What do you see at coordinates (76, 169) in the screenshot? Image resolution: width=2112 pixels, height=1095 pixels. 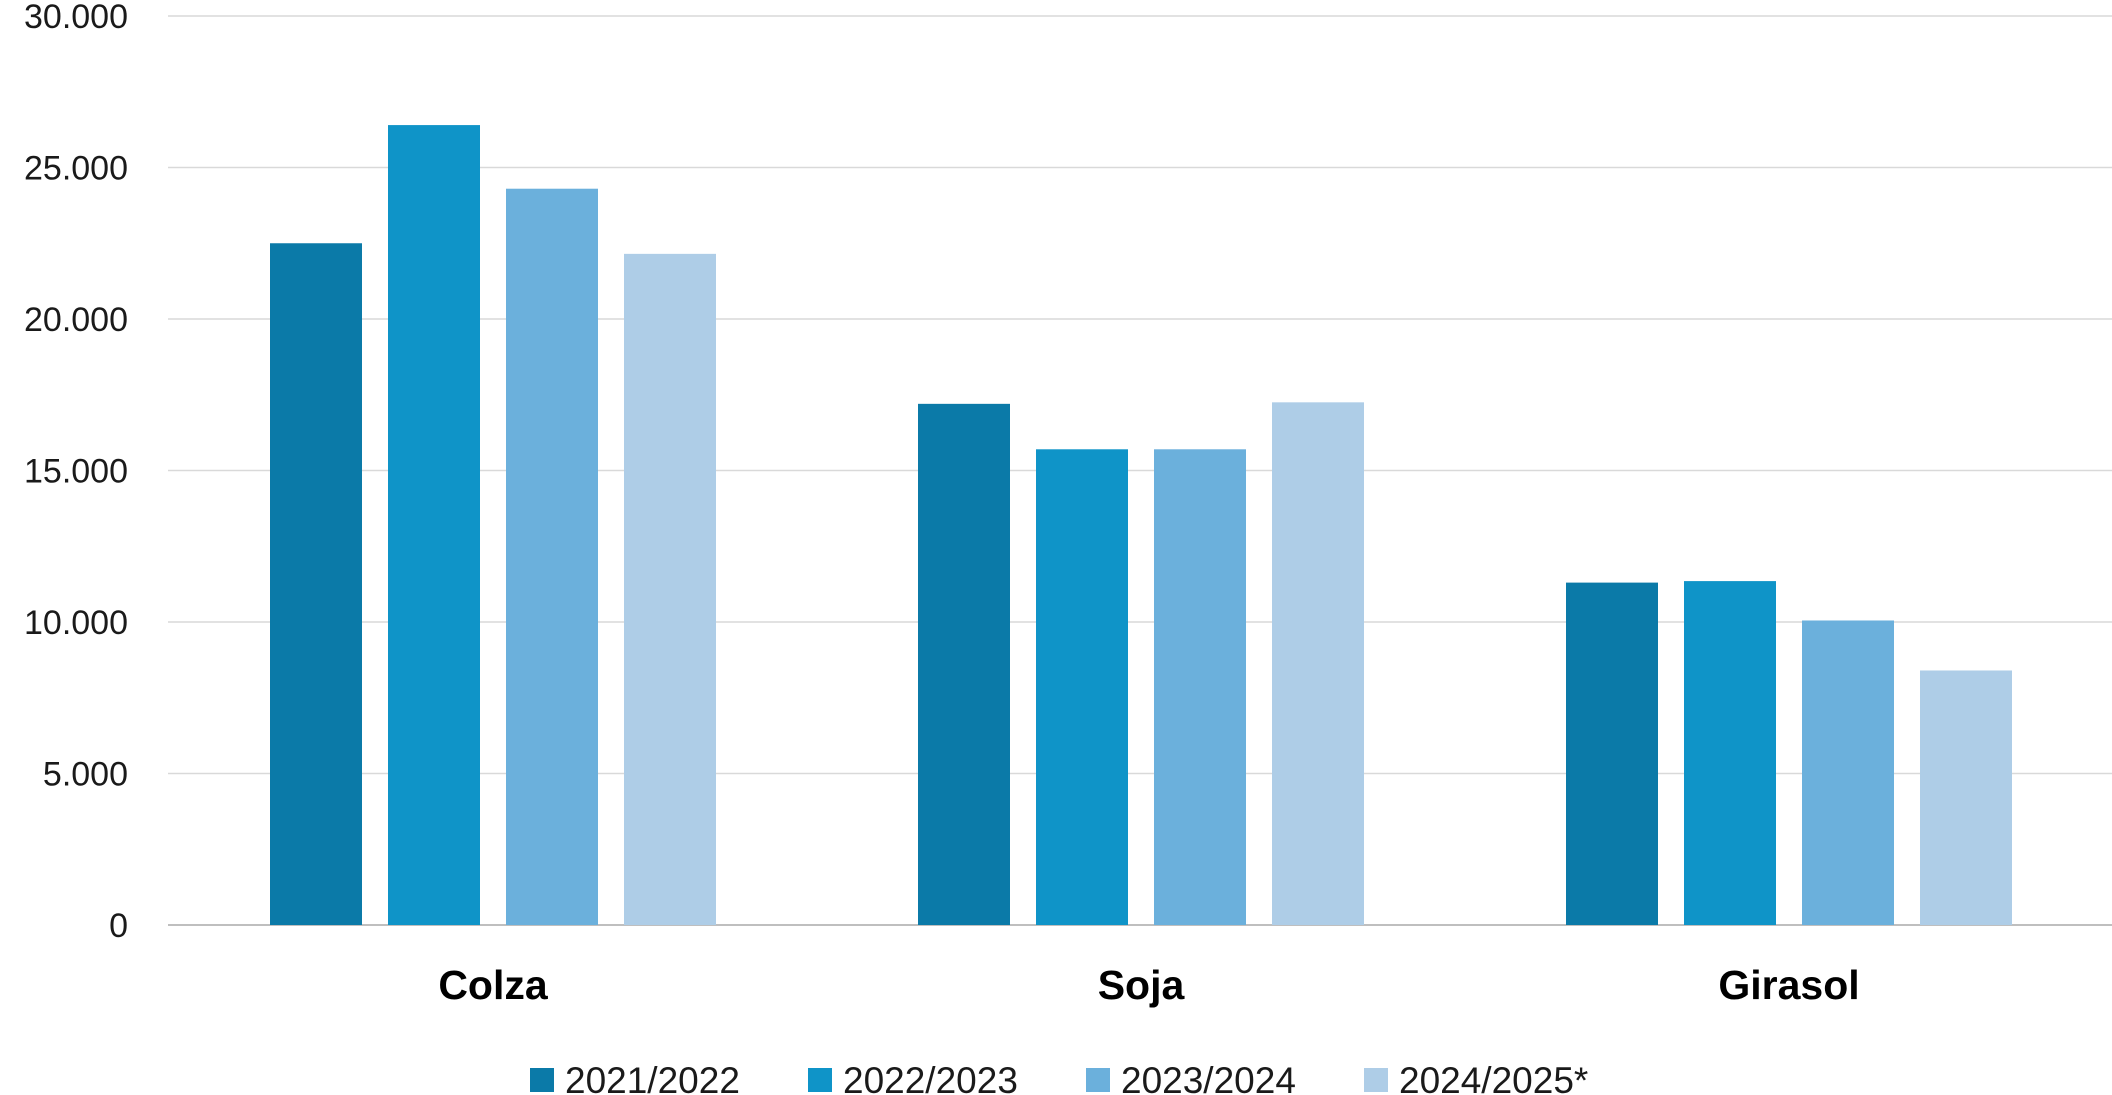 I see `y-tick-label: 25.000` at bounding box center [76, 169].